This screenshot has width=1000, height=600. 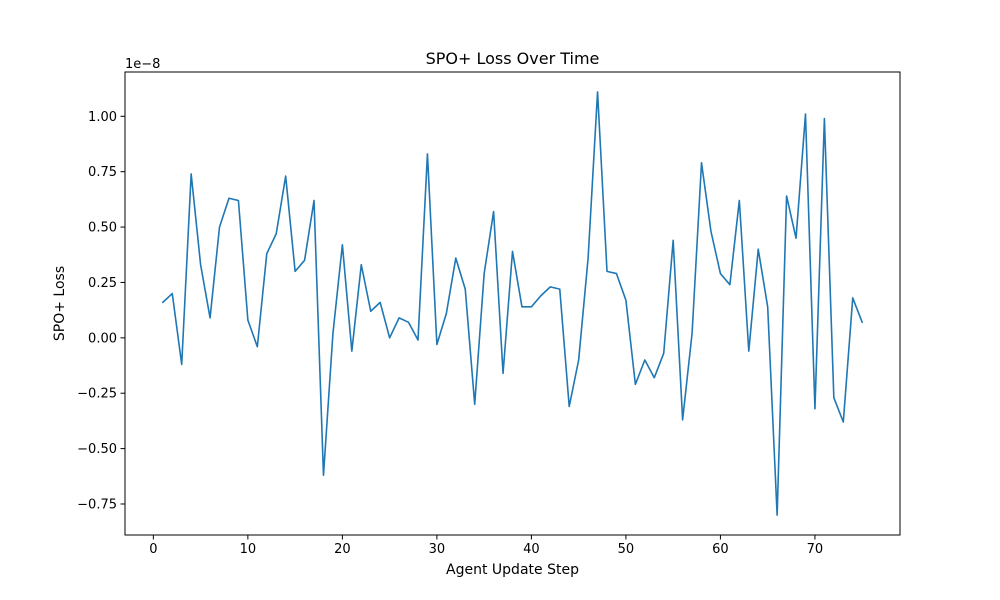 I want to click on y-tick-label: 0.25, so click(x=102, y=283).